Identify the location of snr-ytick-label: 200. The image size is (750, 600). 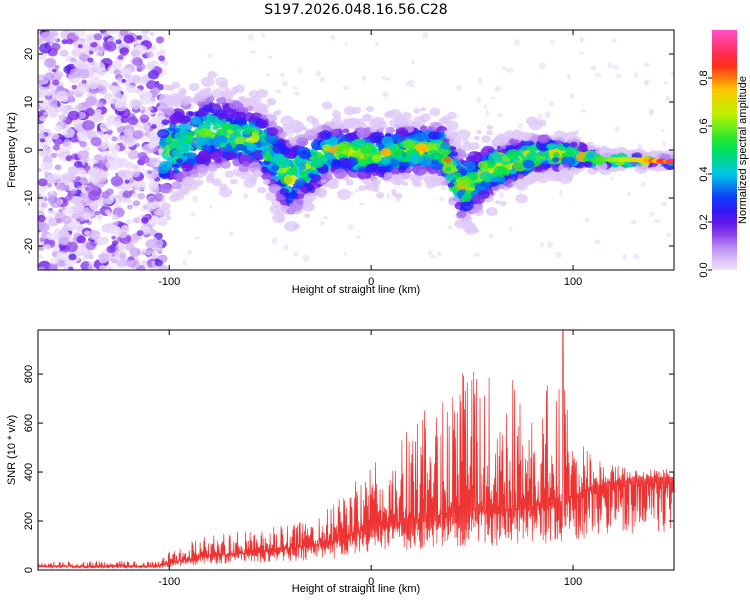
(29, 521).